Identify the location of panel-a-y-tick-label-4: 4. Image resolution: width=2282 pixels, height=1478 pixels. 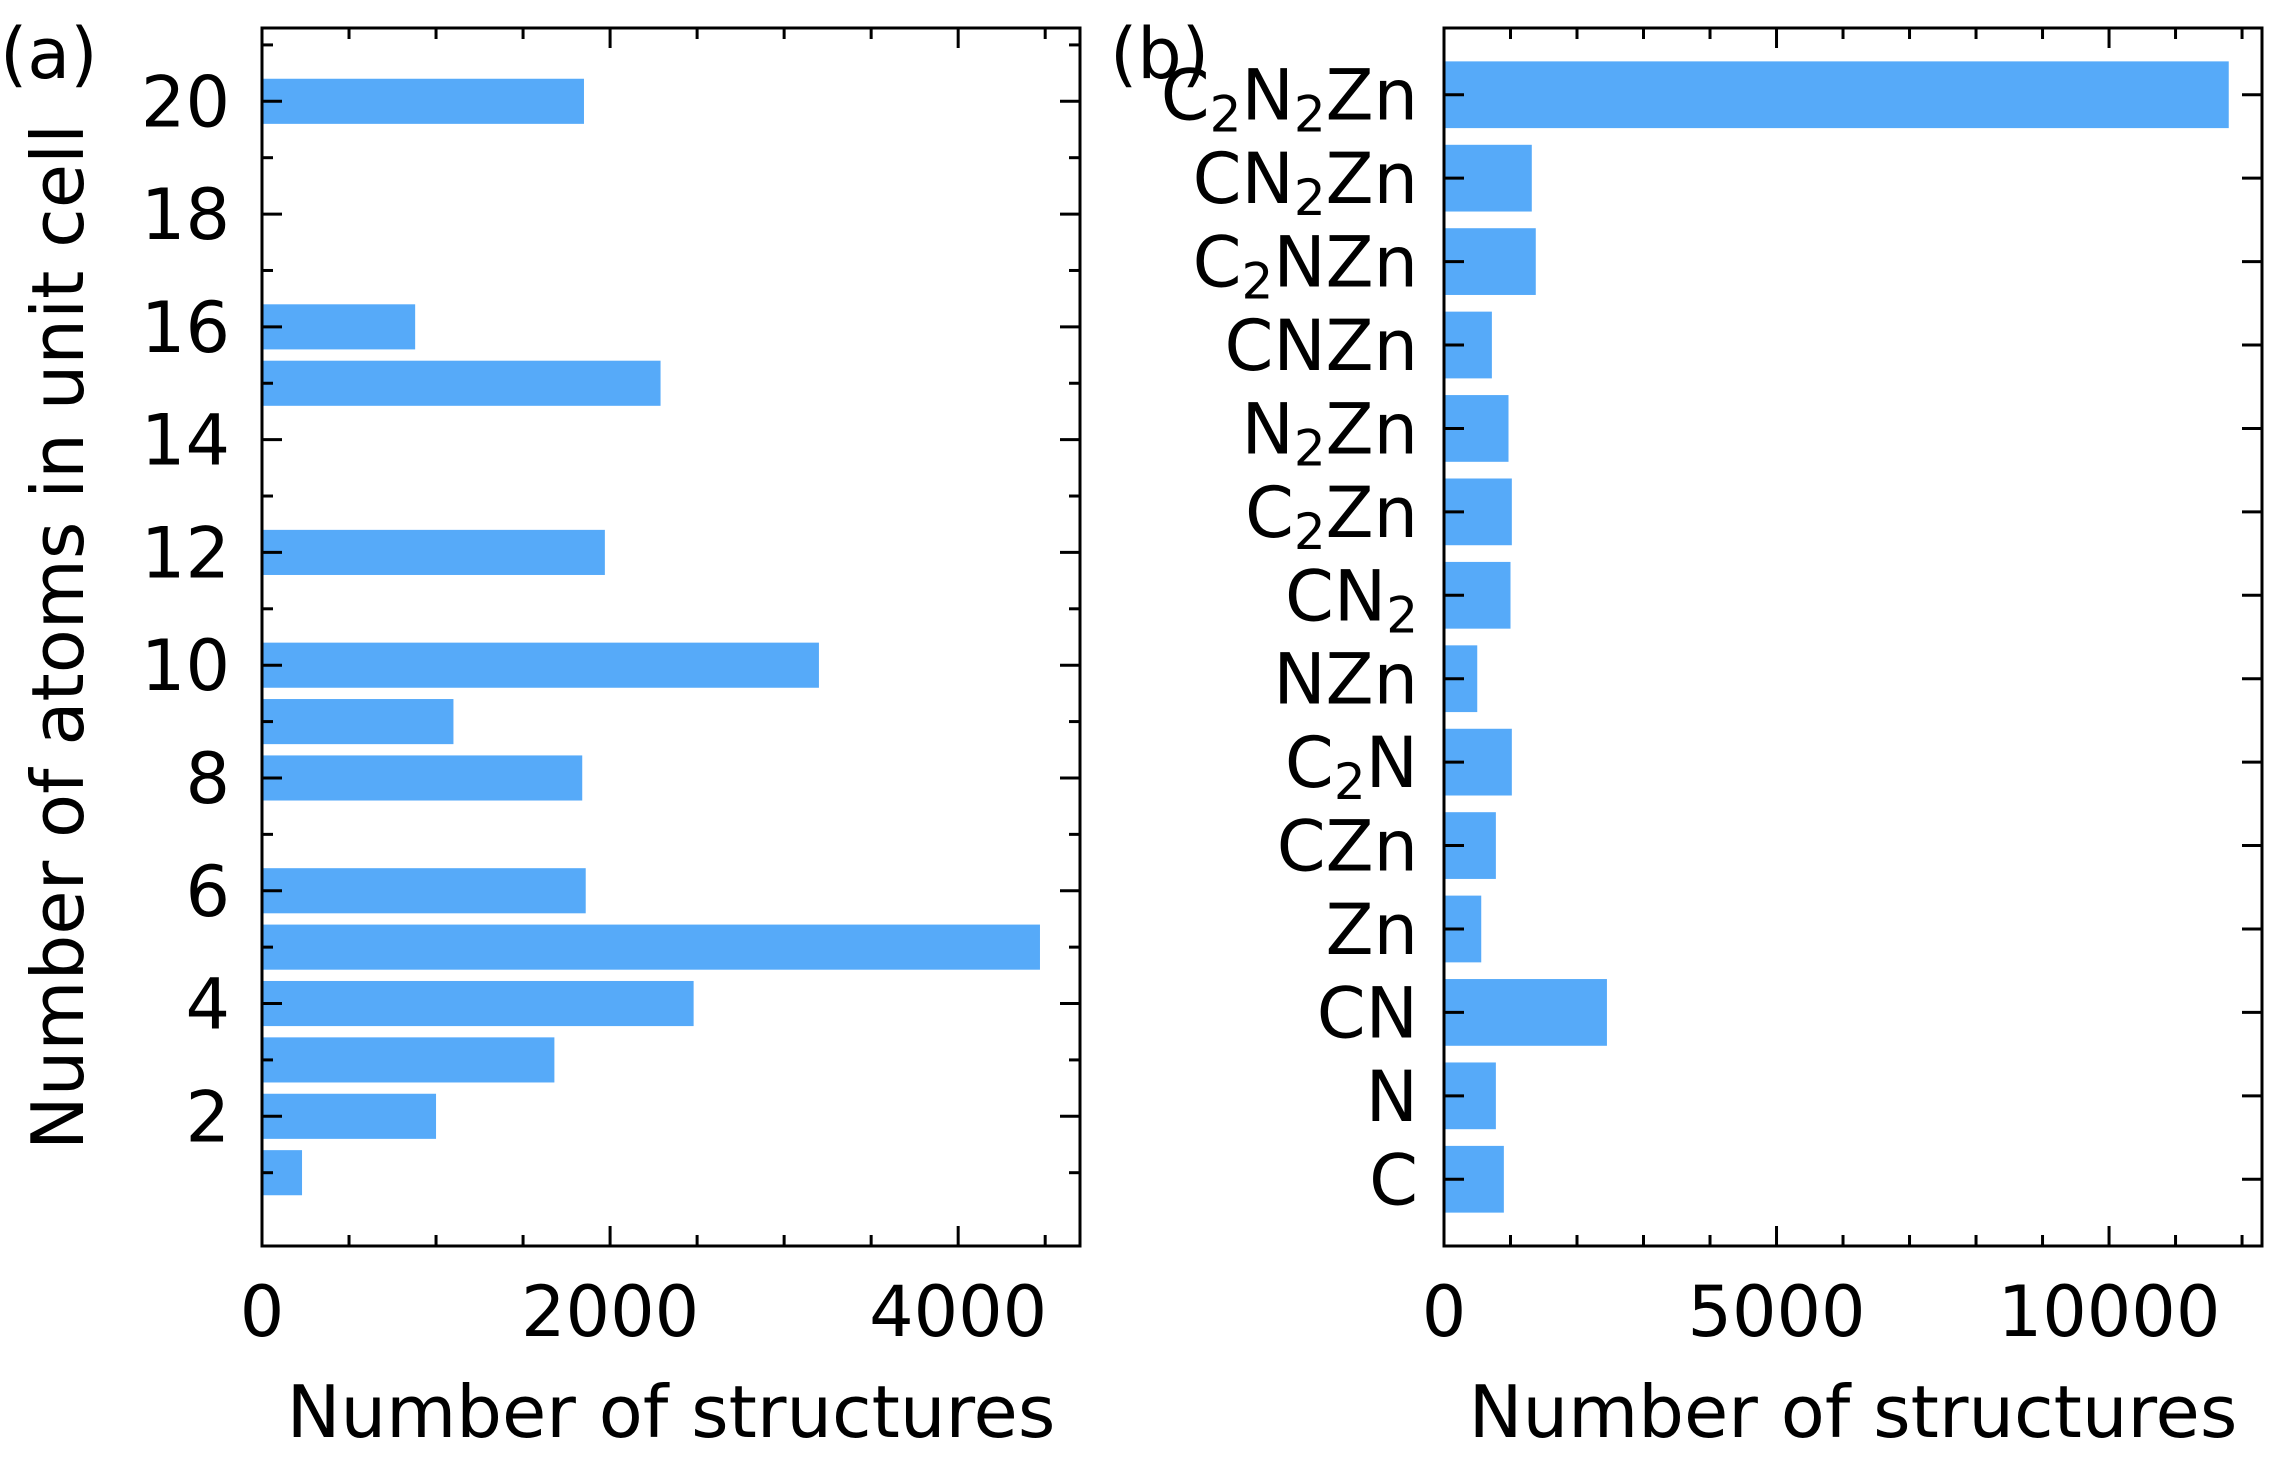
(207, 1005).